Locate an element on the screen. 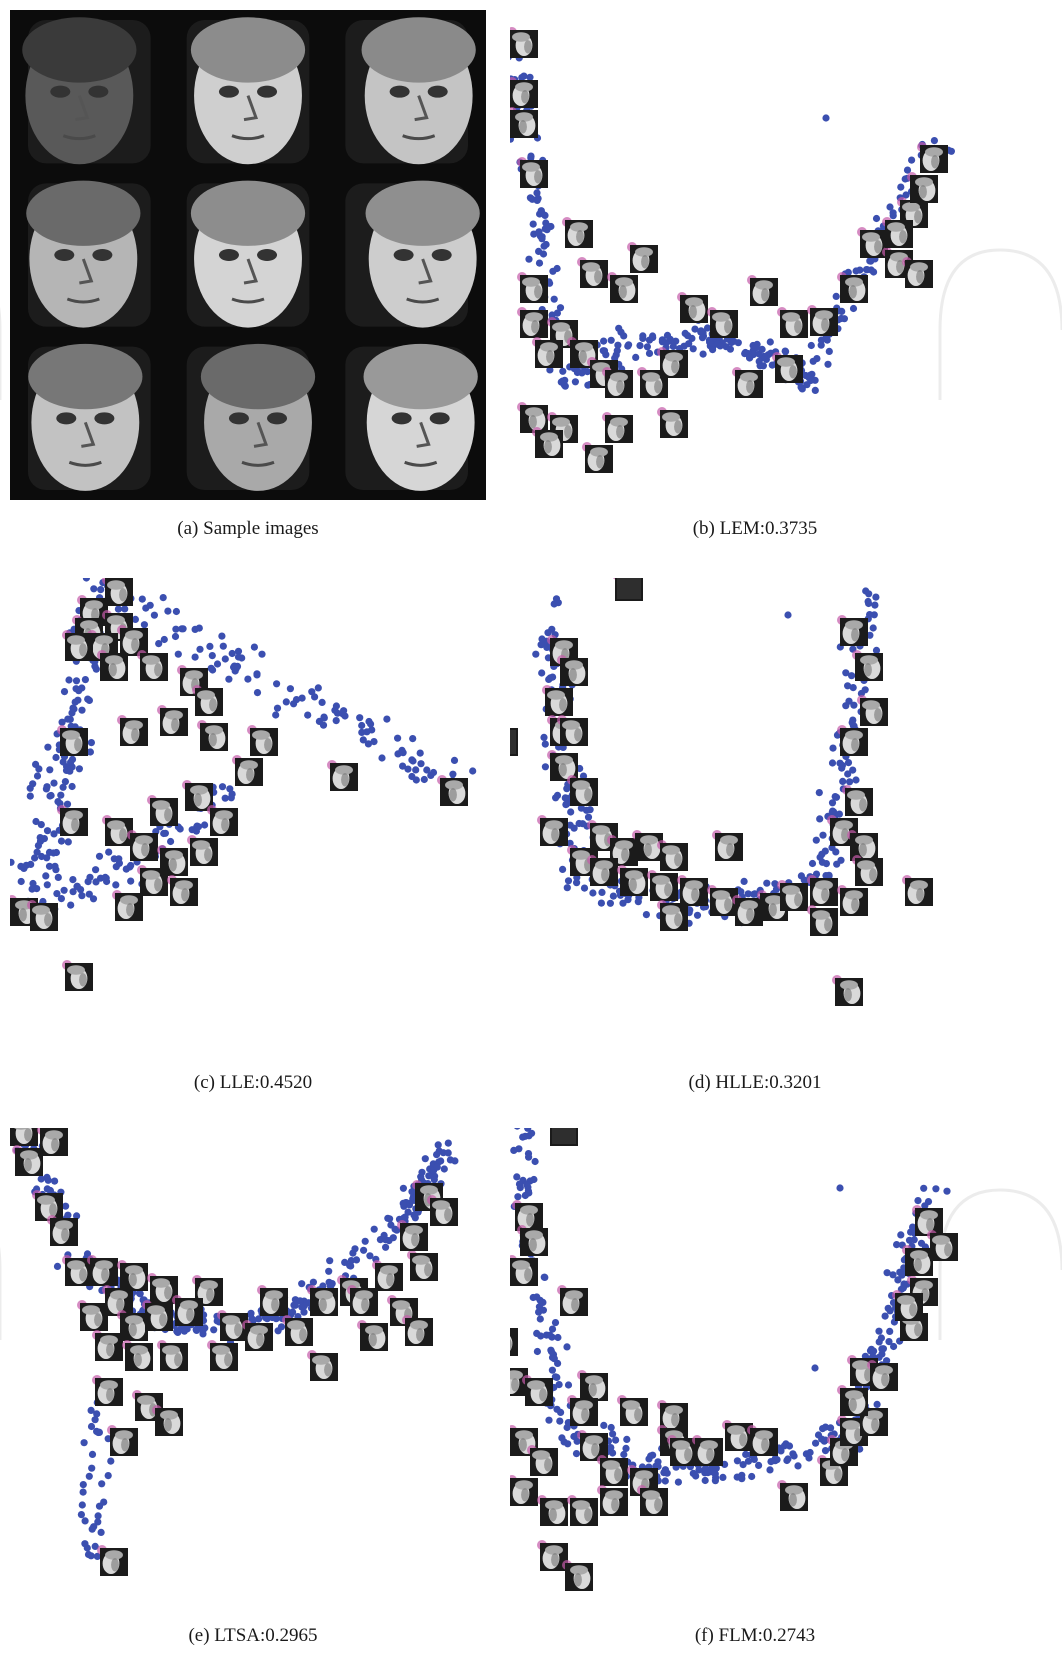  sample-images-grid is located at coordinates (248, 255).